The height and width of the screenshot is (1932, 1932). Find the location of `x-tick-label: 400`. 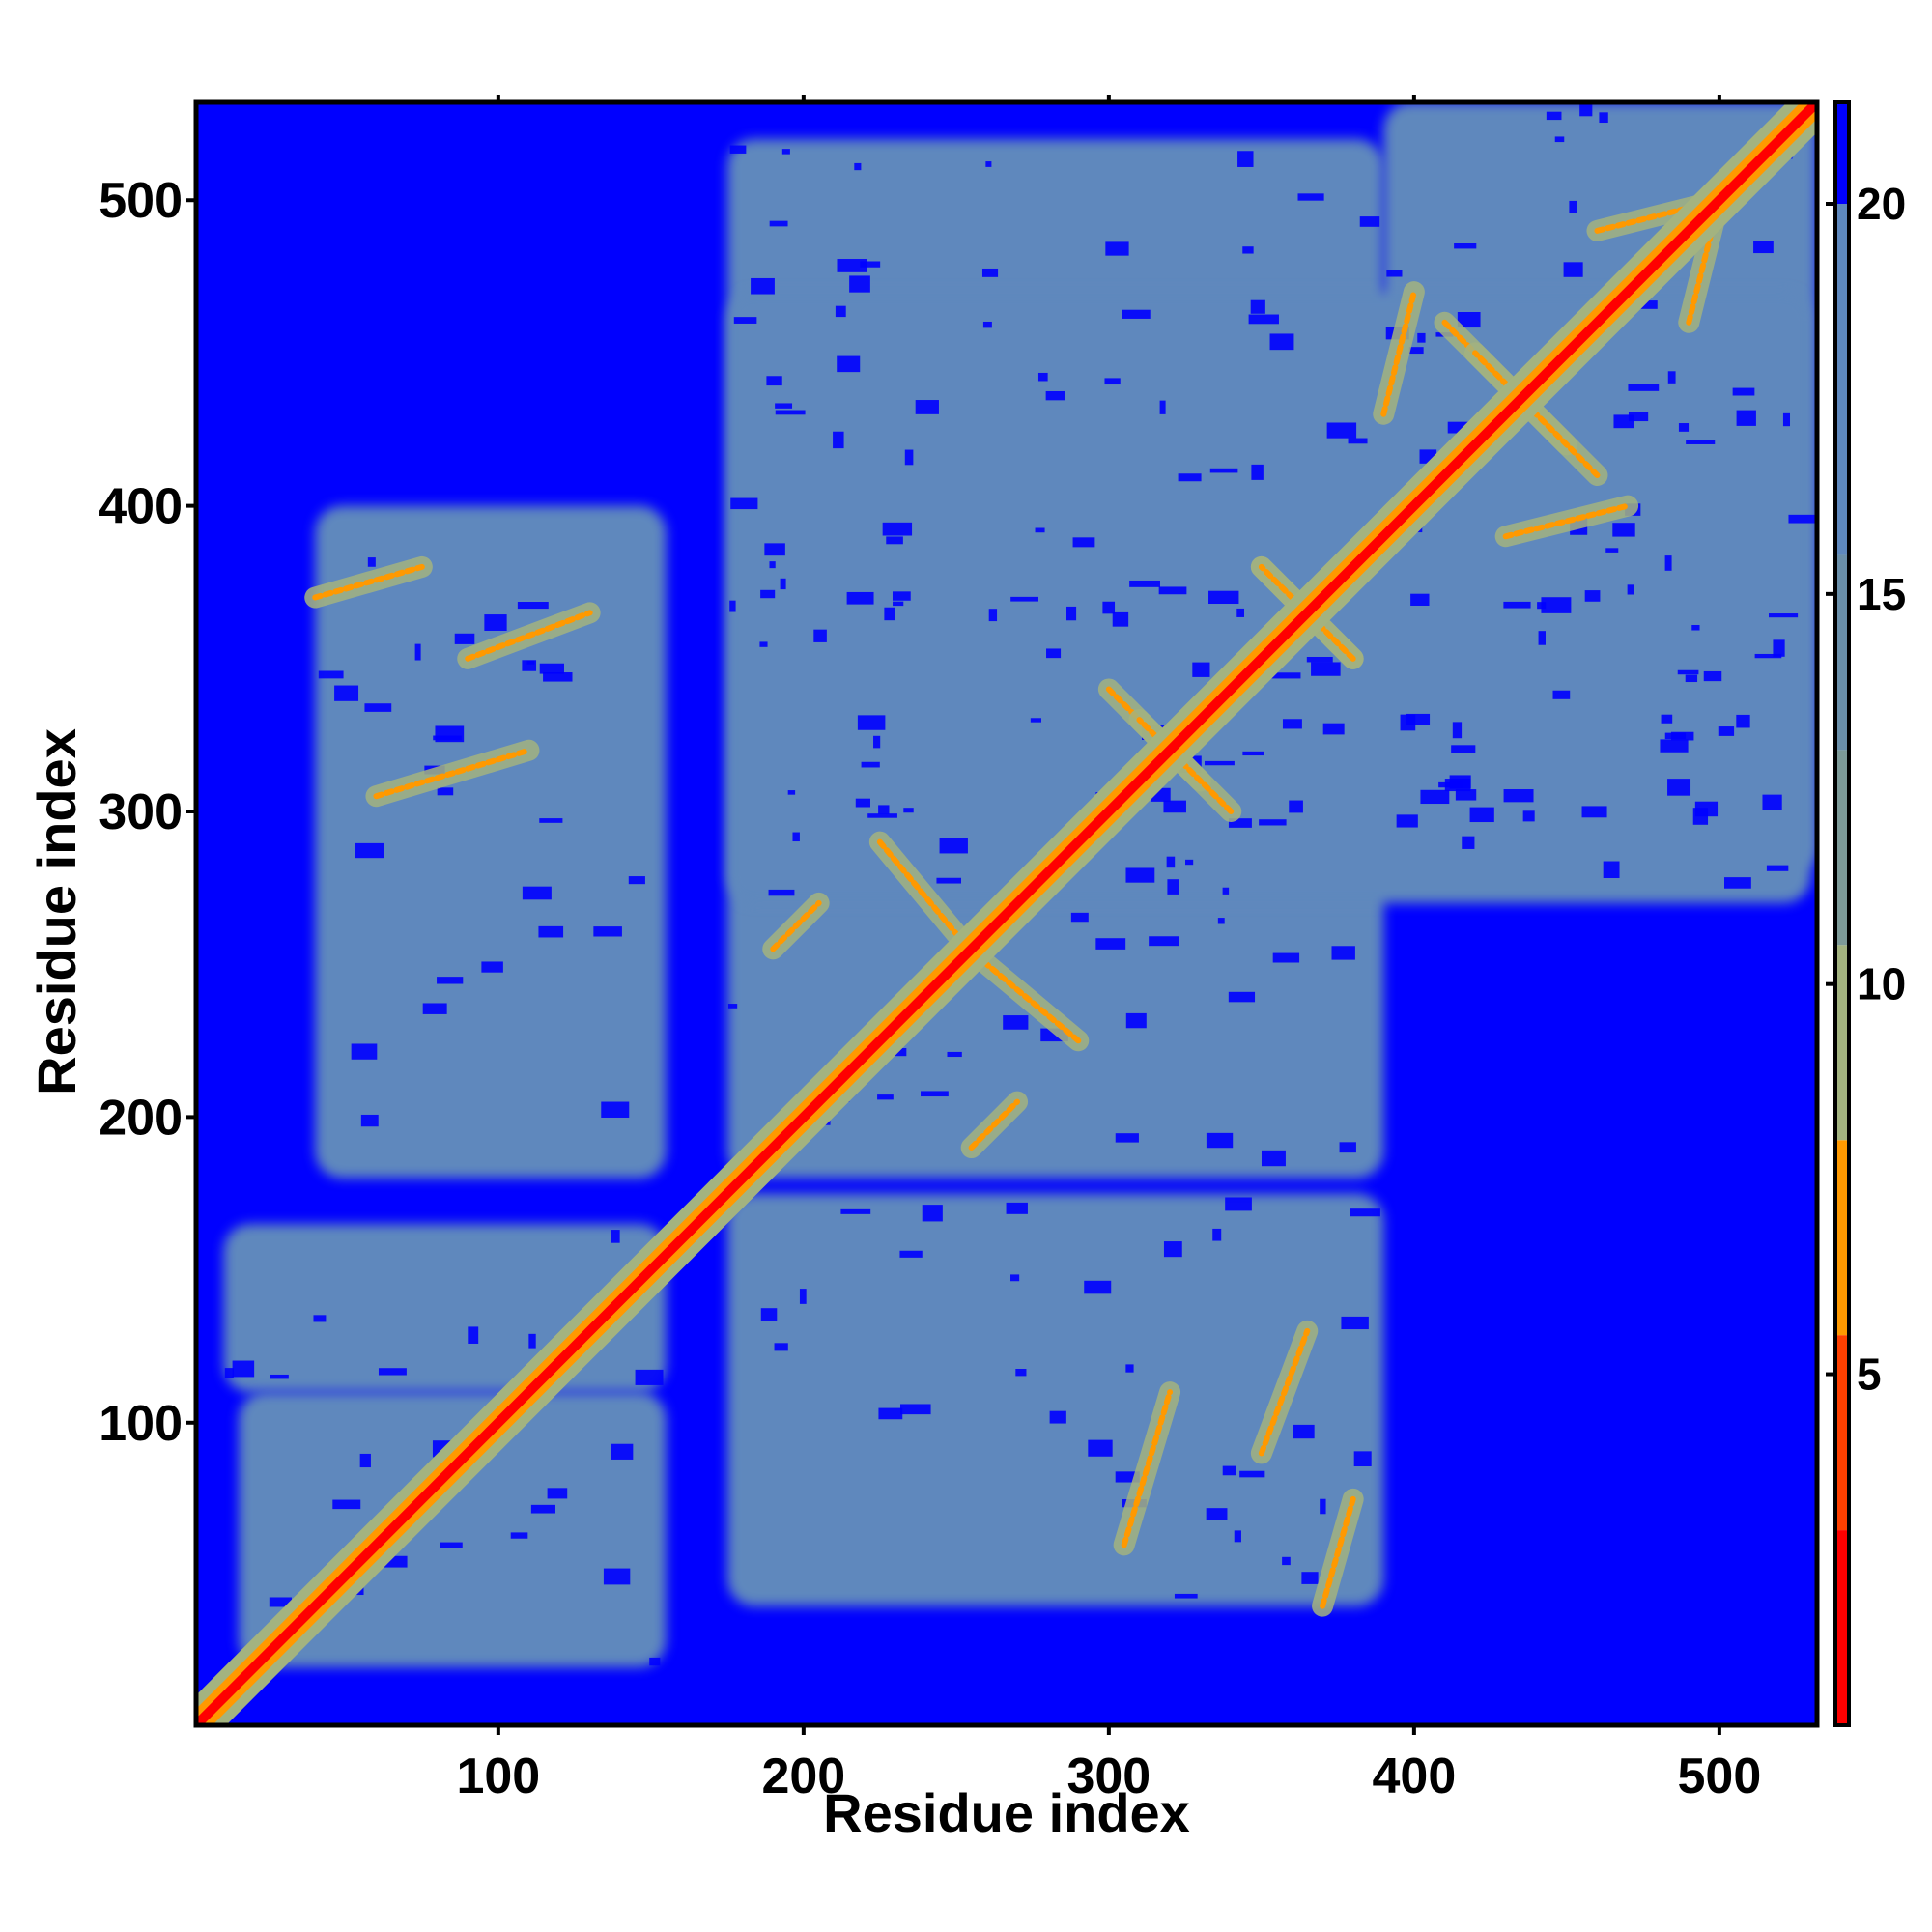

x-tick-label: 400 is located at coordinates (1414, 1776).